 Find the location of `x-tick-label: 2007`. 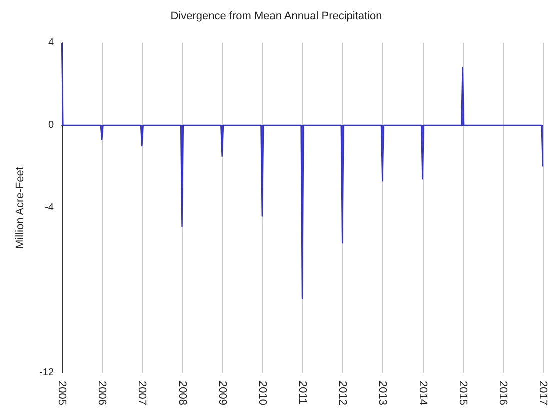

x-tick-label: 2007 is located at coordinates (142, 393).